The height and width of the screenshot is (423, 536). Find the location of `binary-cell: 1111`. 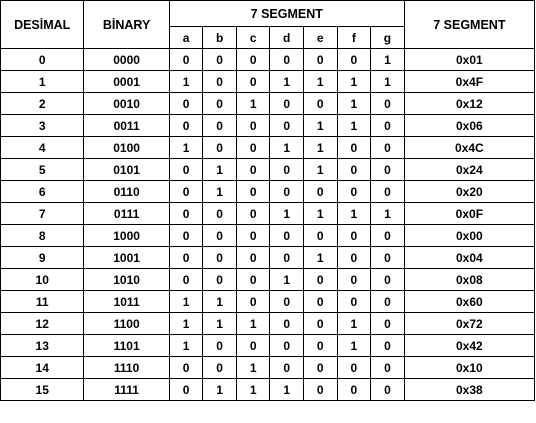

binary-cell: 1111 is located at coordinates (126, 389).